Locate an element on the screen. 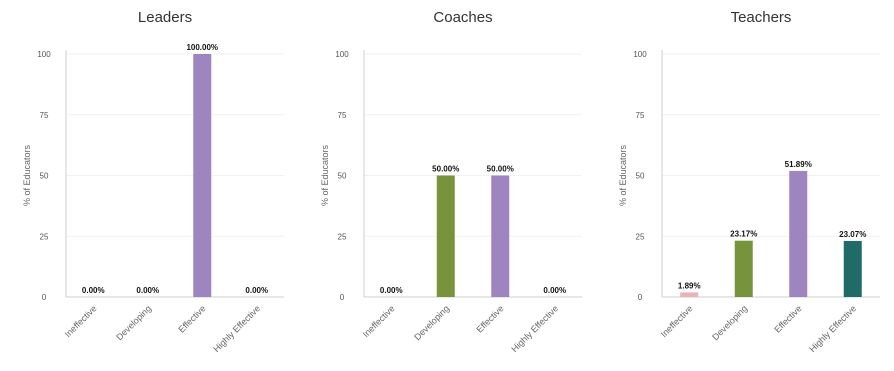 This screenshot has width=894, height=371. data-label: 23.07% is located at coordinates (852, 234).